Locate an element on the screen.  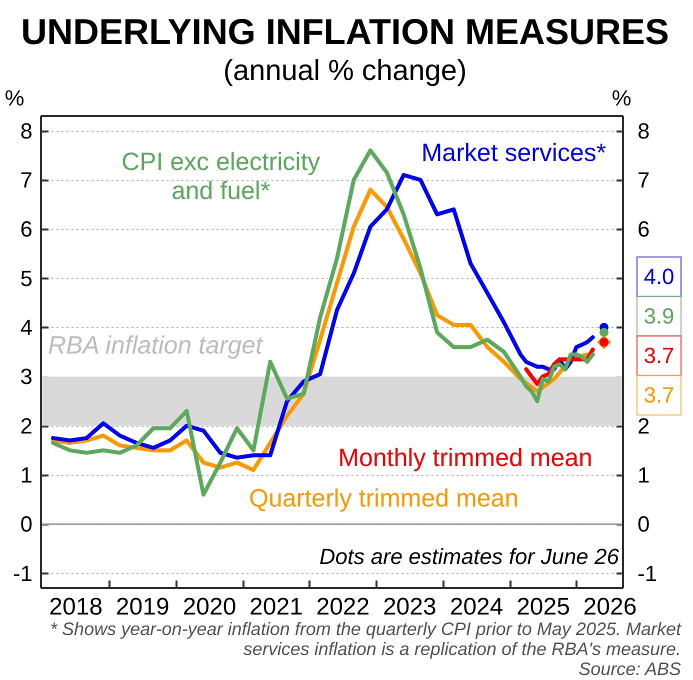
y2-tick-label: 1 is located at coordinates (644, 475).